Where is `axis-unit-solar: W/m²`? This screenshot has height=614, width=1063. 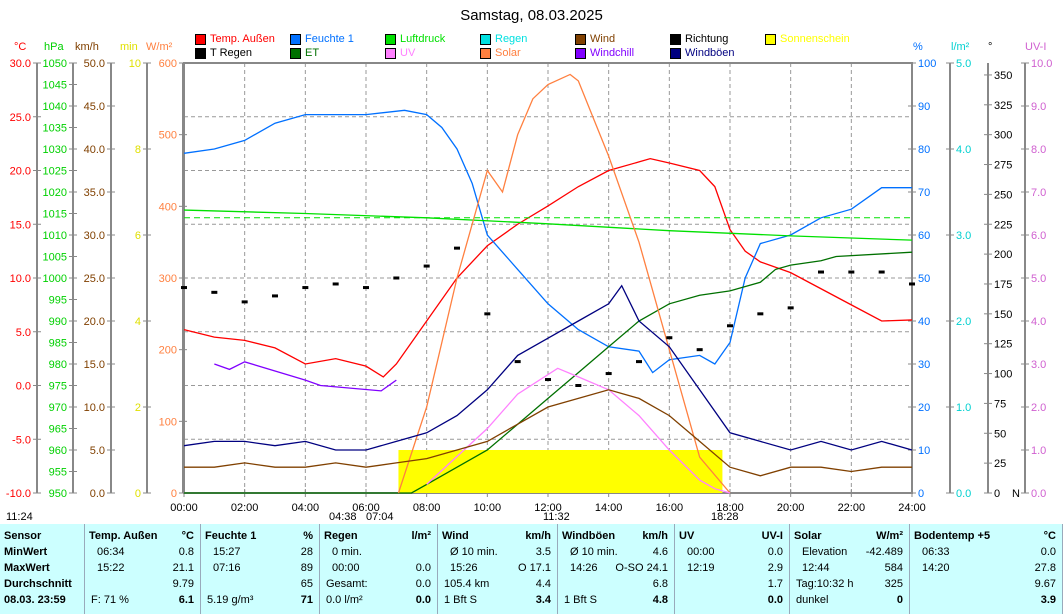 axis-unit-solar: W/m² is located at coordinates (159, 47).